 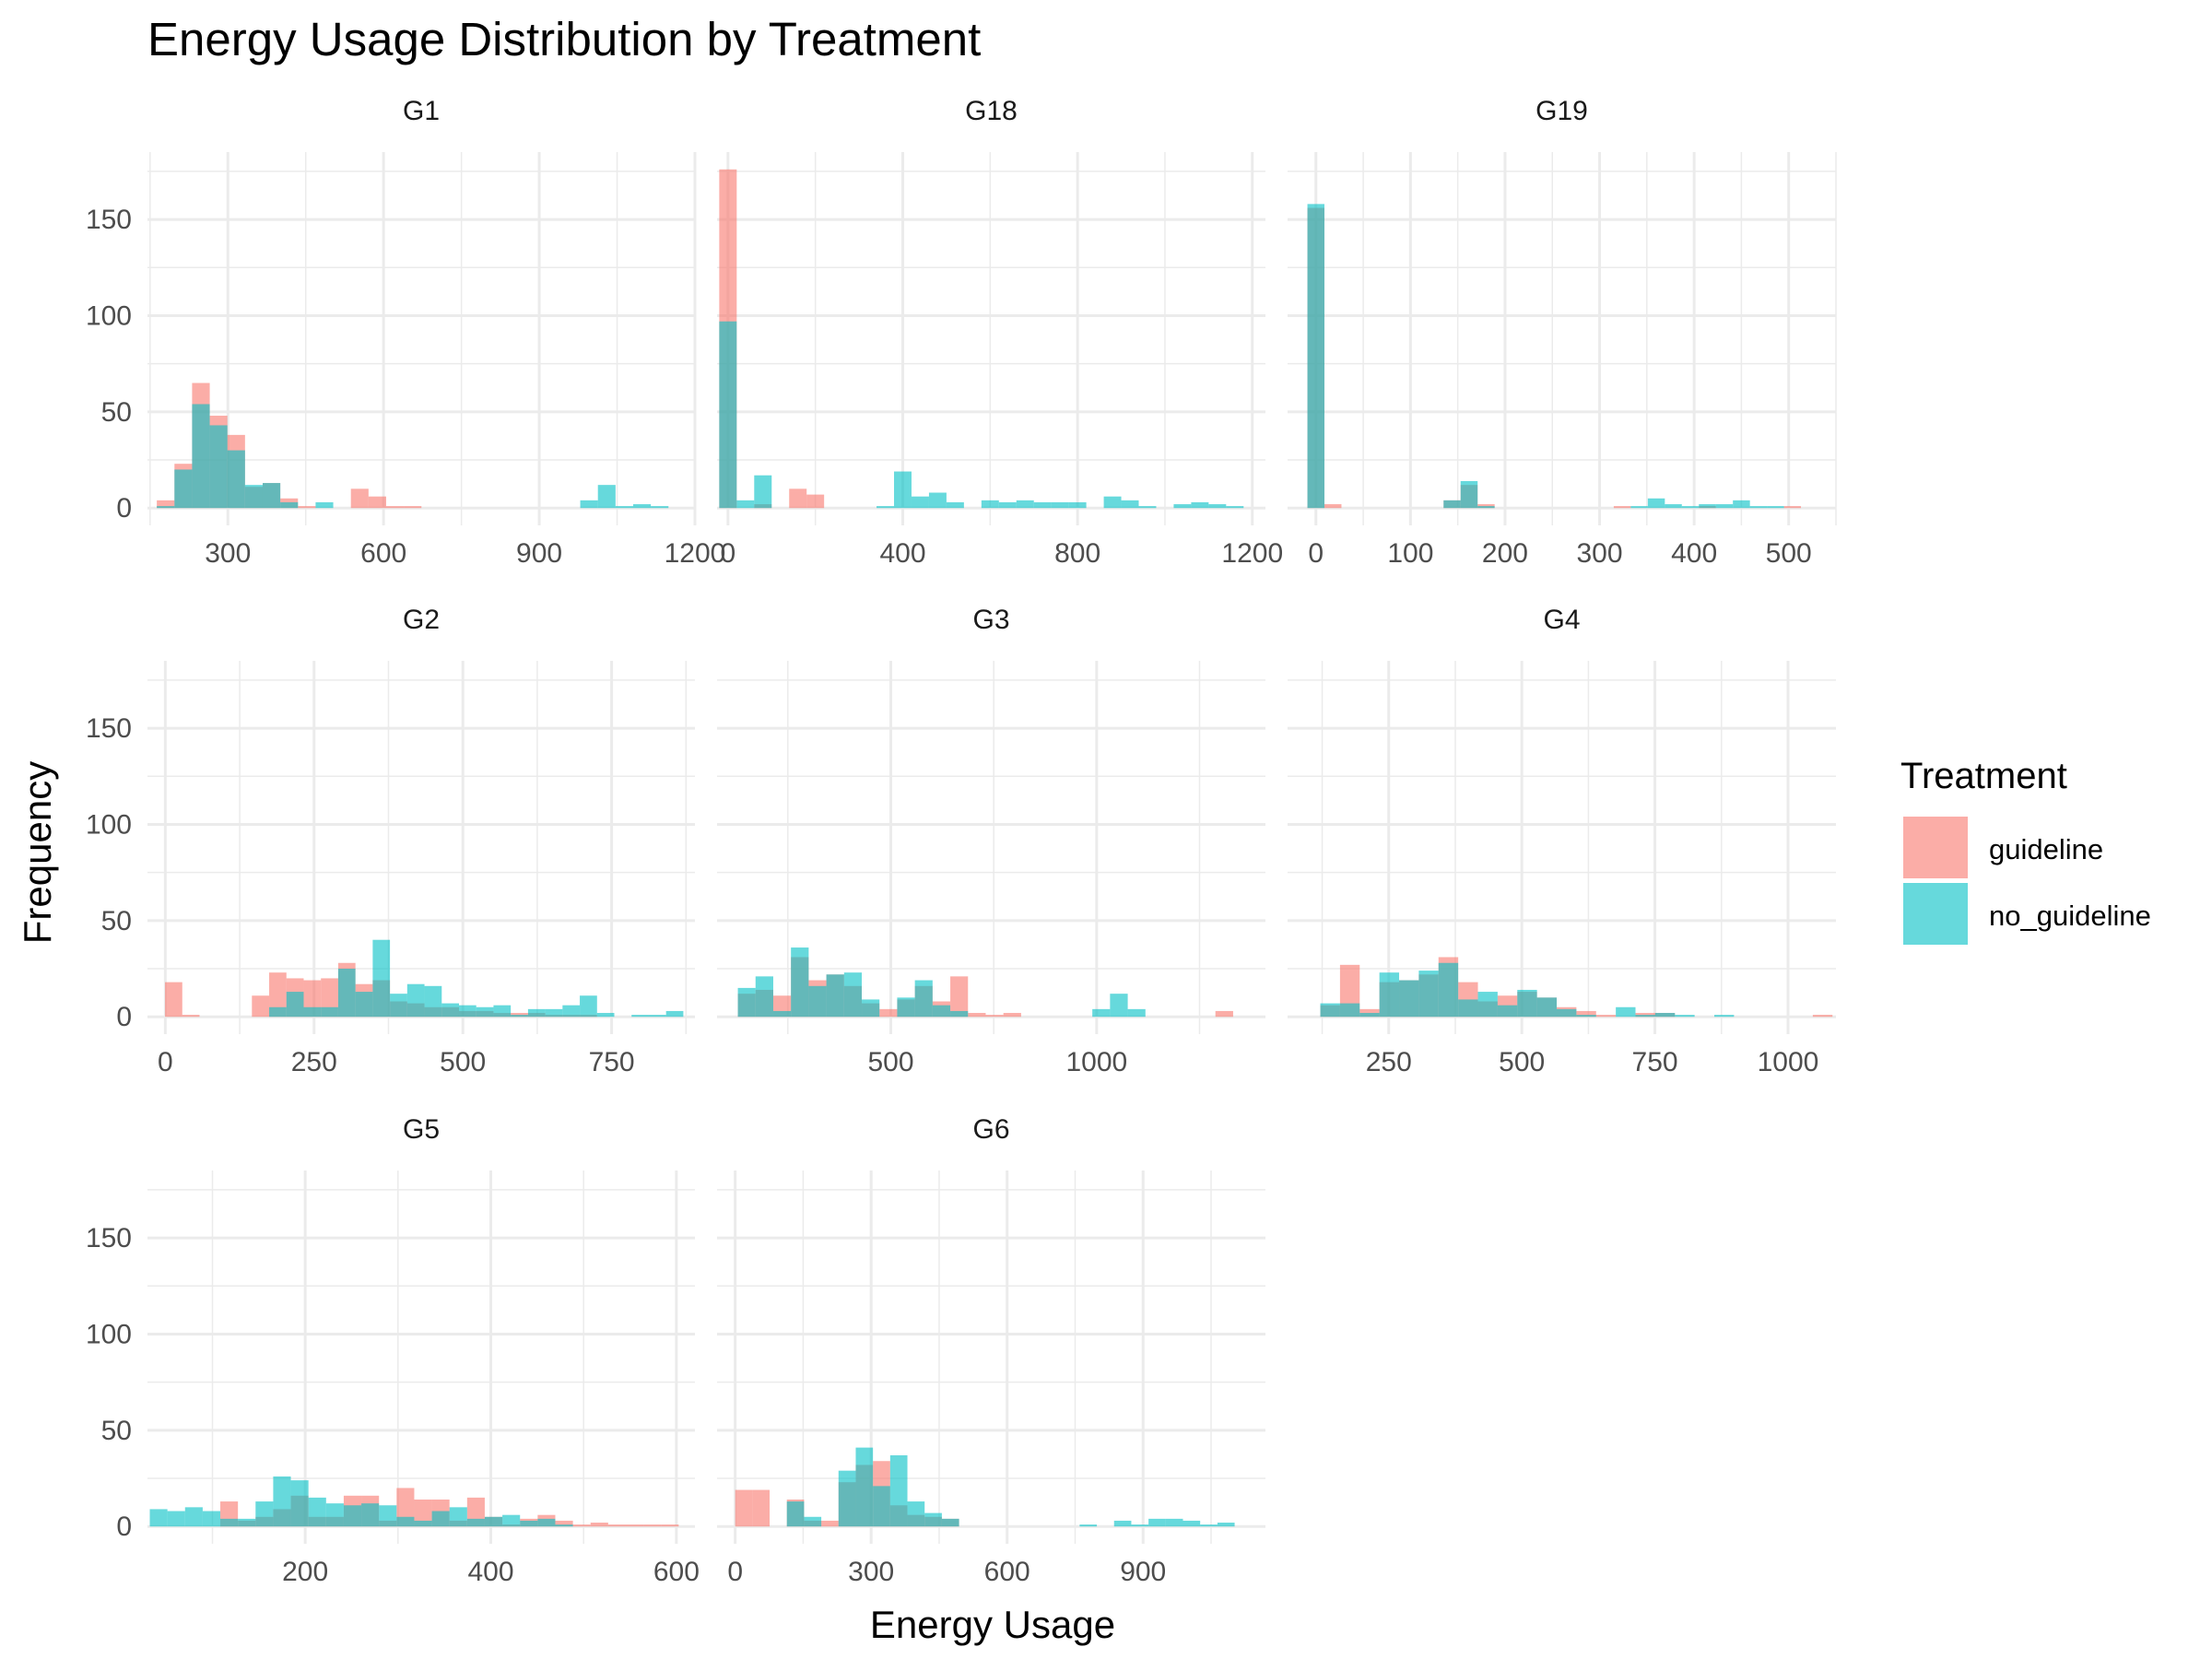 What do you see at coordinates (1561, 620) in the screenshot?
I see `facet-strip-label: G4` at bounding box center [1561, 620].